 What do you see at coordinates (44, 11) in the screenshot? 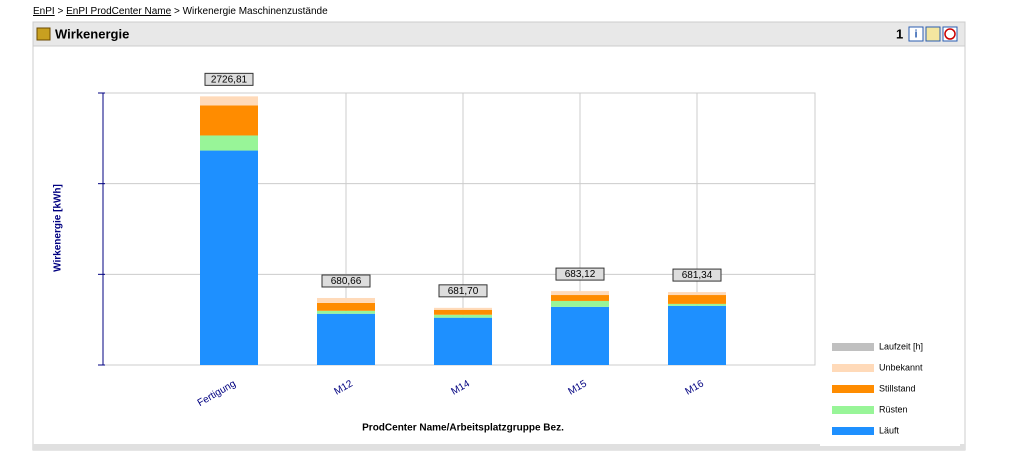
I see `breadcrumb-link: EnPI` at bounding box center [44, 11].